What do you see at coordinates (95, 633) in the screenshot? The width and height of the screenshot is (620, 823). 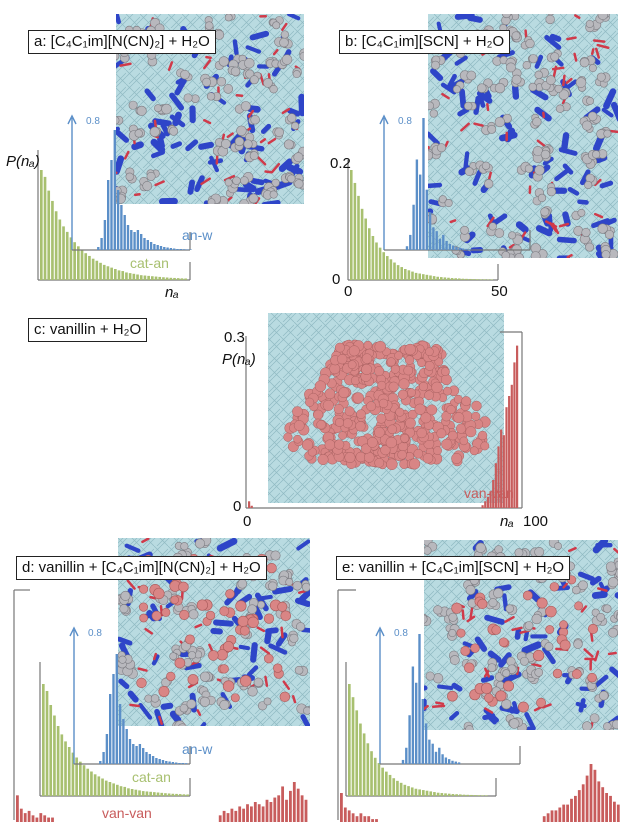 I see `inset-tick-d: 0.8` at bounding box center [95, 633].